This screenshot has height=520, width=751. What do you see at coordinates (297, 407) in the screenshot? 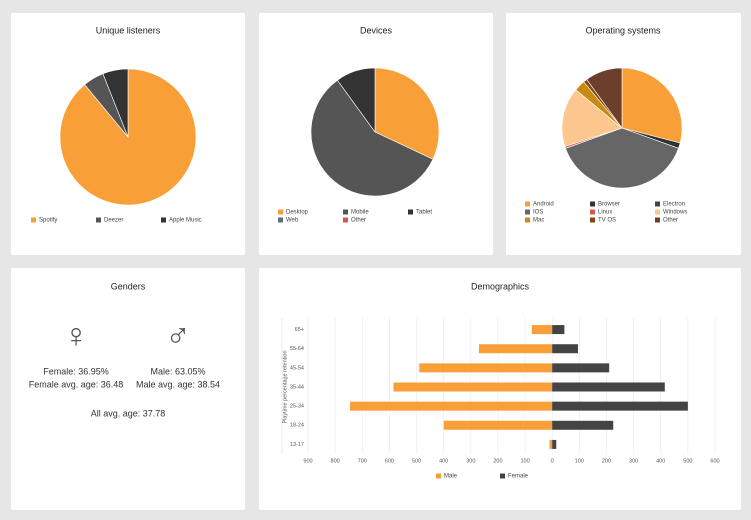
I see `y-tick-label: 25-34` at bounding box center [297, 407].